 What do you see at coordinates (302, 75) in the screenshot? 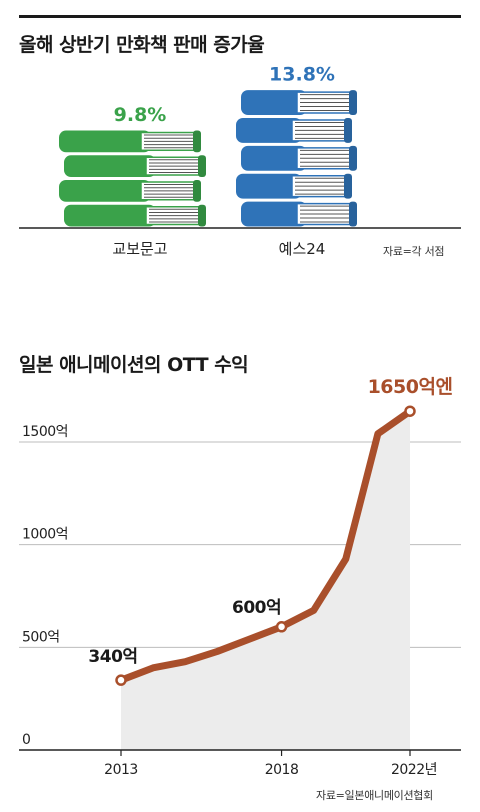
I see `value-label-2: 13.8%` at bounding box center [302, 75].